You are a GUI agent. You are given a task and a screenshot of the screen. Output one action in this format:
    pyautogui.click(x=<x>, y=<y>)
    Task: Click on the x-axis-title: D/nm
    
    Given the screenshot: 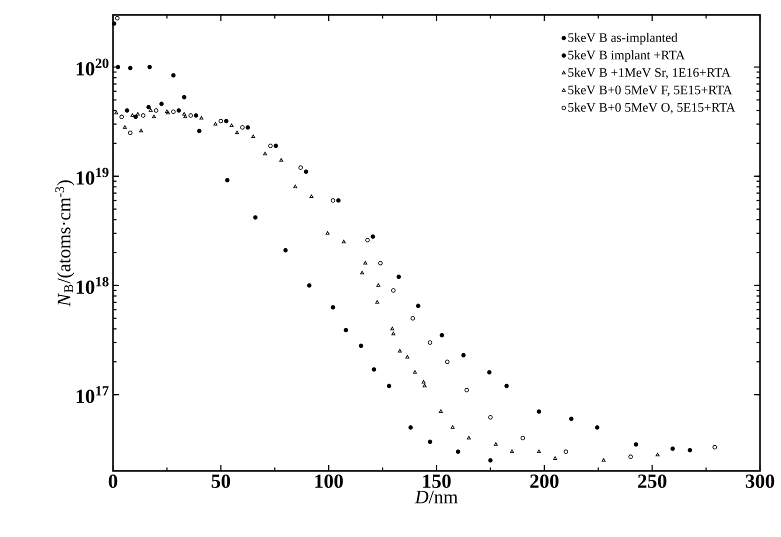 What is the action you would take?
    pyautogui.click(x=436, y=497)
    